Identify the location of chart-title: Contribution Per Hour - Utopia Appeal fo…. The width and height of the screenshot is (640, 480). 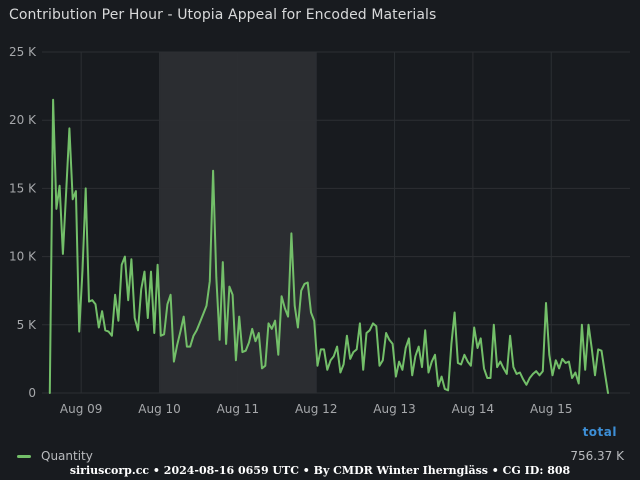
(223, 15).